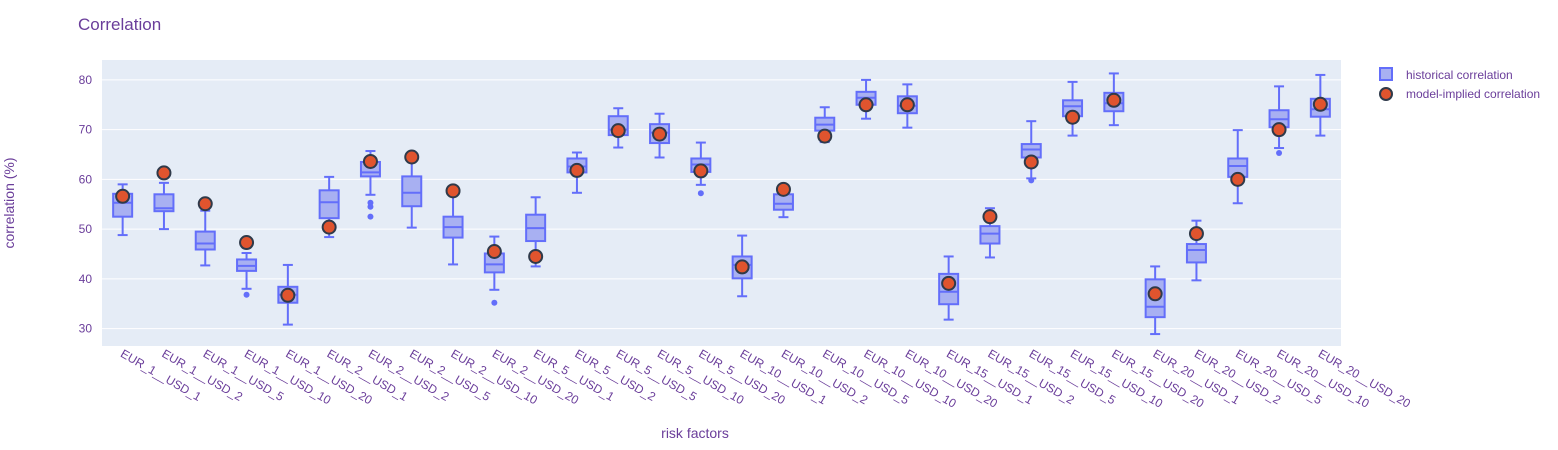 This screenshot has width=1558, height=450. Describe the element at coordinates (86, 329) in the screenshot. I see `y-tick-label: 30` at that location.